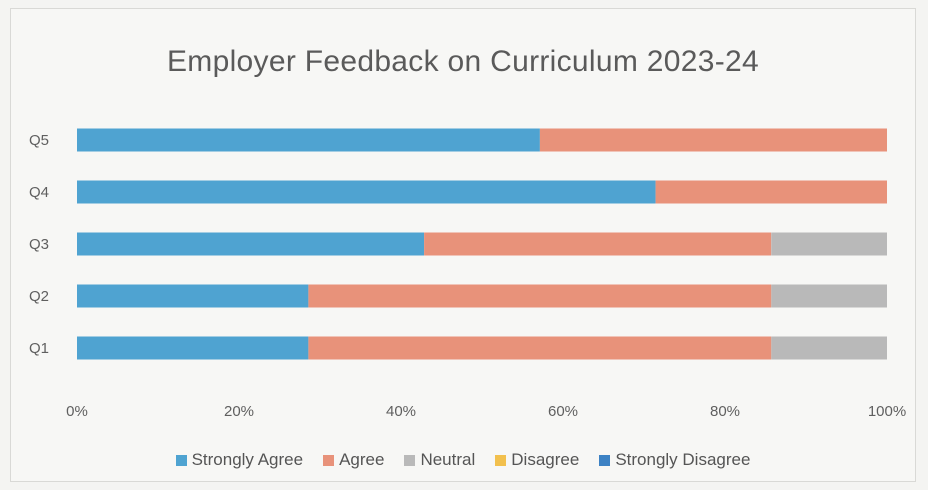 Image resolution: width=928 pixels, height=490 pixels. I want to click on x-tick-label: 60%, so click(563, 411).